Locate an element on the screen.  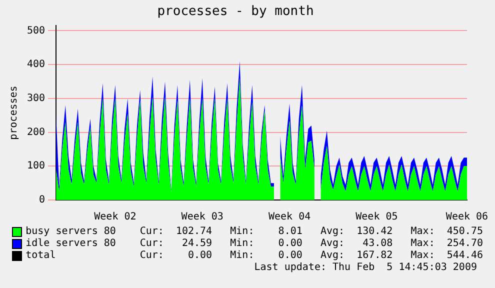
text: Cur: 102.74 Min: 8.01 Avg: 130.42 Max: 450.75 is located at coordinates (311, 232).